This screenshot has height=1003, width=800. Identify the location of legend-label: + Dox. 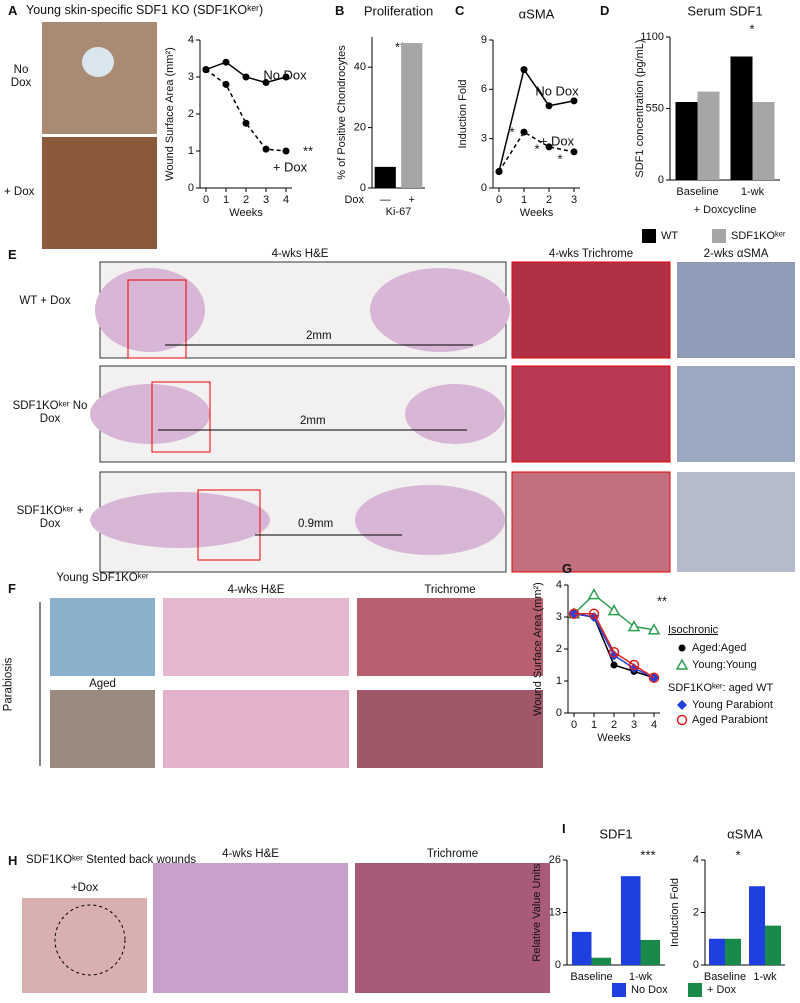
(722, 990).